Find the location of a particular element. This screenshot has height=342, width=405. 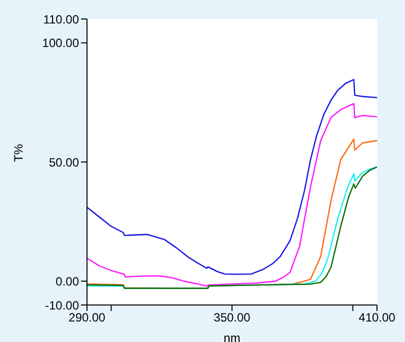

x-tick-label: 350.00 is located at coordinates (232, 317).